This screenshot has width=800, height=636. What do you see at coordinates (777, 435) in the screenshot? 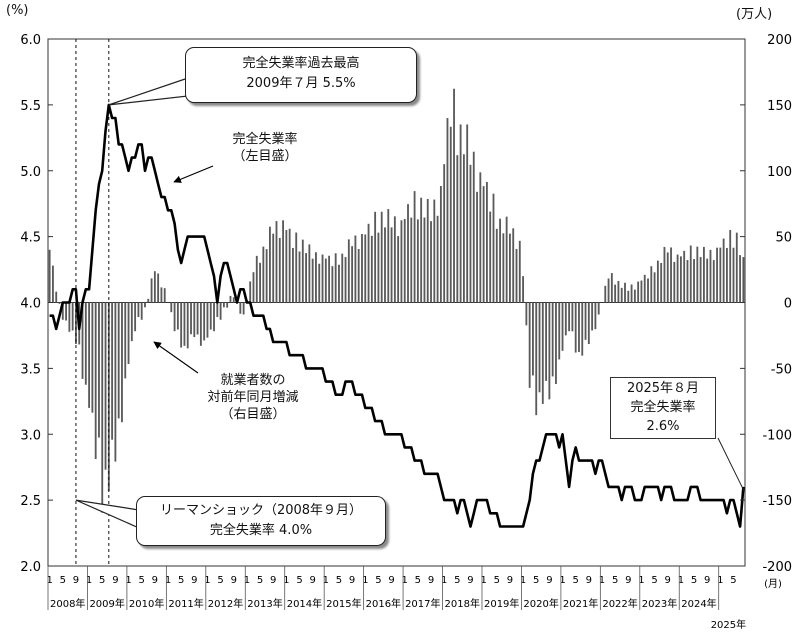
I see `right-tick-label: -100` at bounding box center [777, 435].